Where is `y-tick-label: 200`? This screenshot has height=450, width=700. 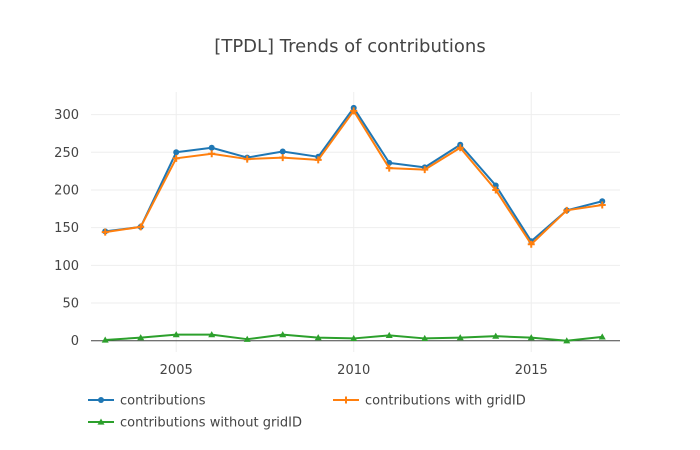
y-tick-label: 200 is located at coordinates (66, 190).